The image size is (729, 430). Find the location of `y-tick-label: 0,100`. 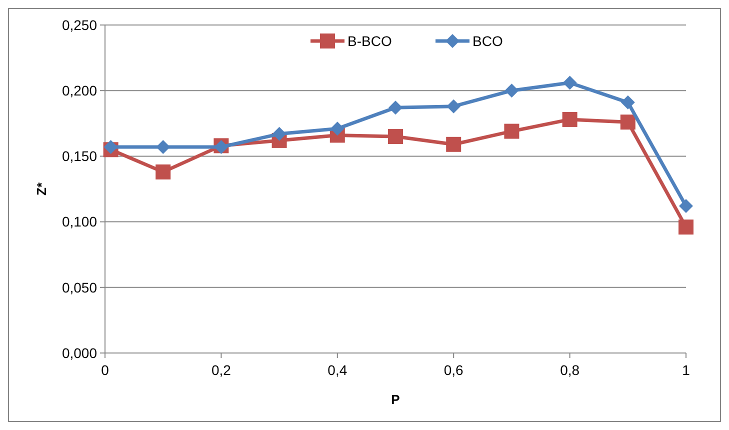

y-tick-label: 0,100 is located at coordinates (80, 222).